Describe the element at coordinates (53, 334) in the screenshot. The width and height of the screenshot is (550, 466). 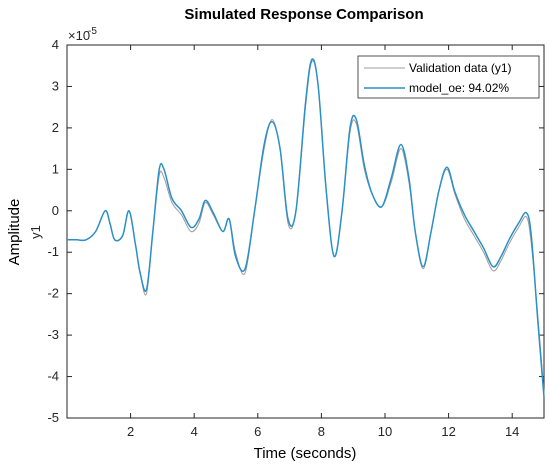
I see `y-tick-label: -3` at that location.